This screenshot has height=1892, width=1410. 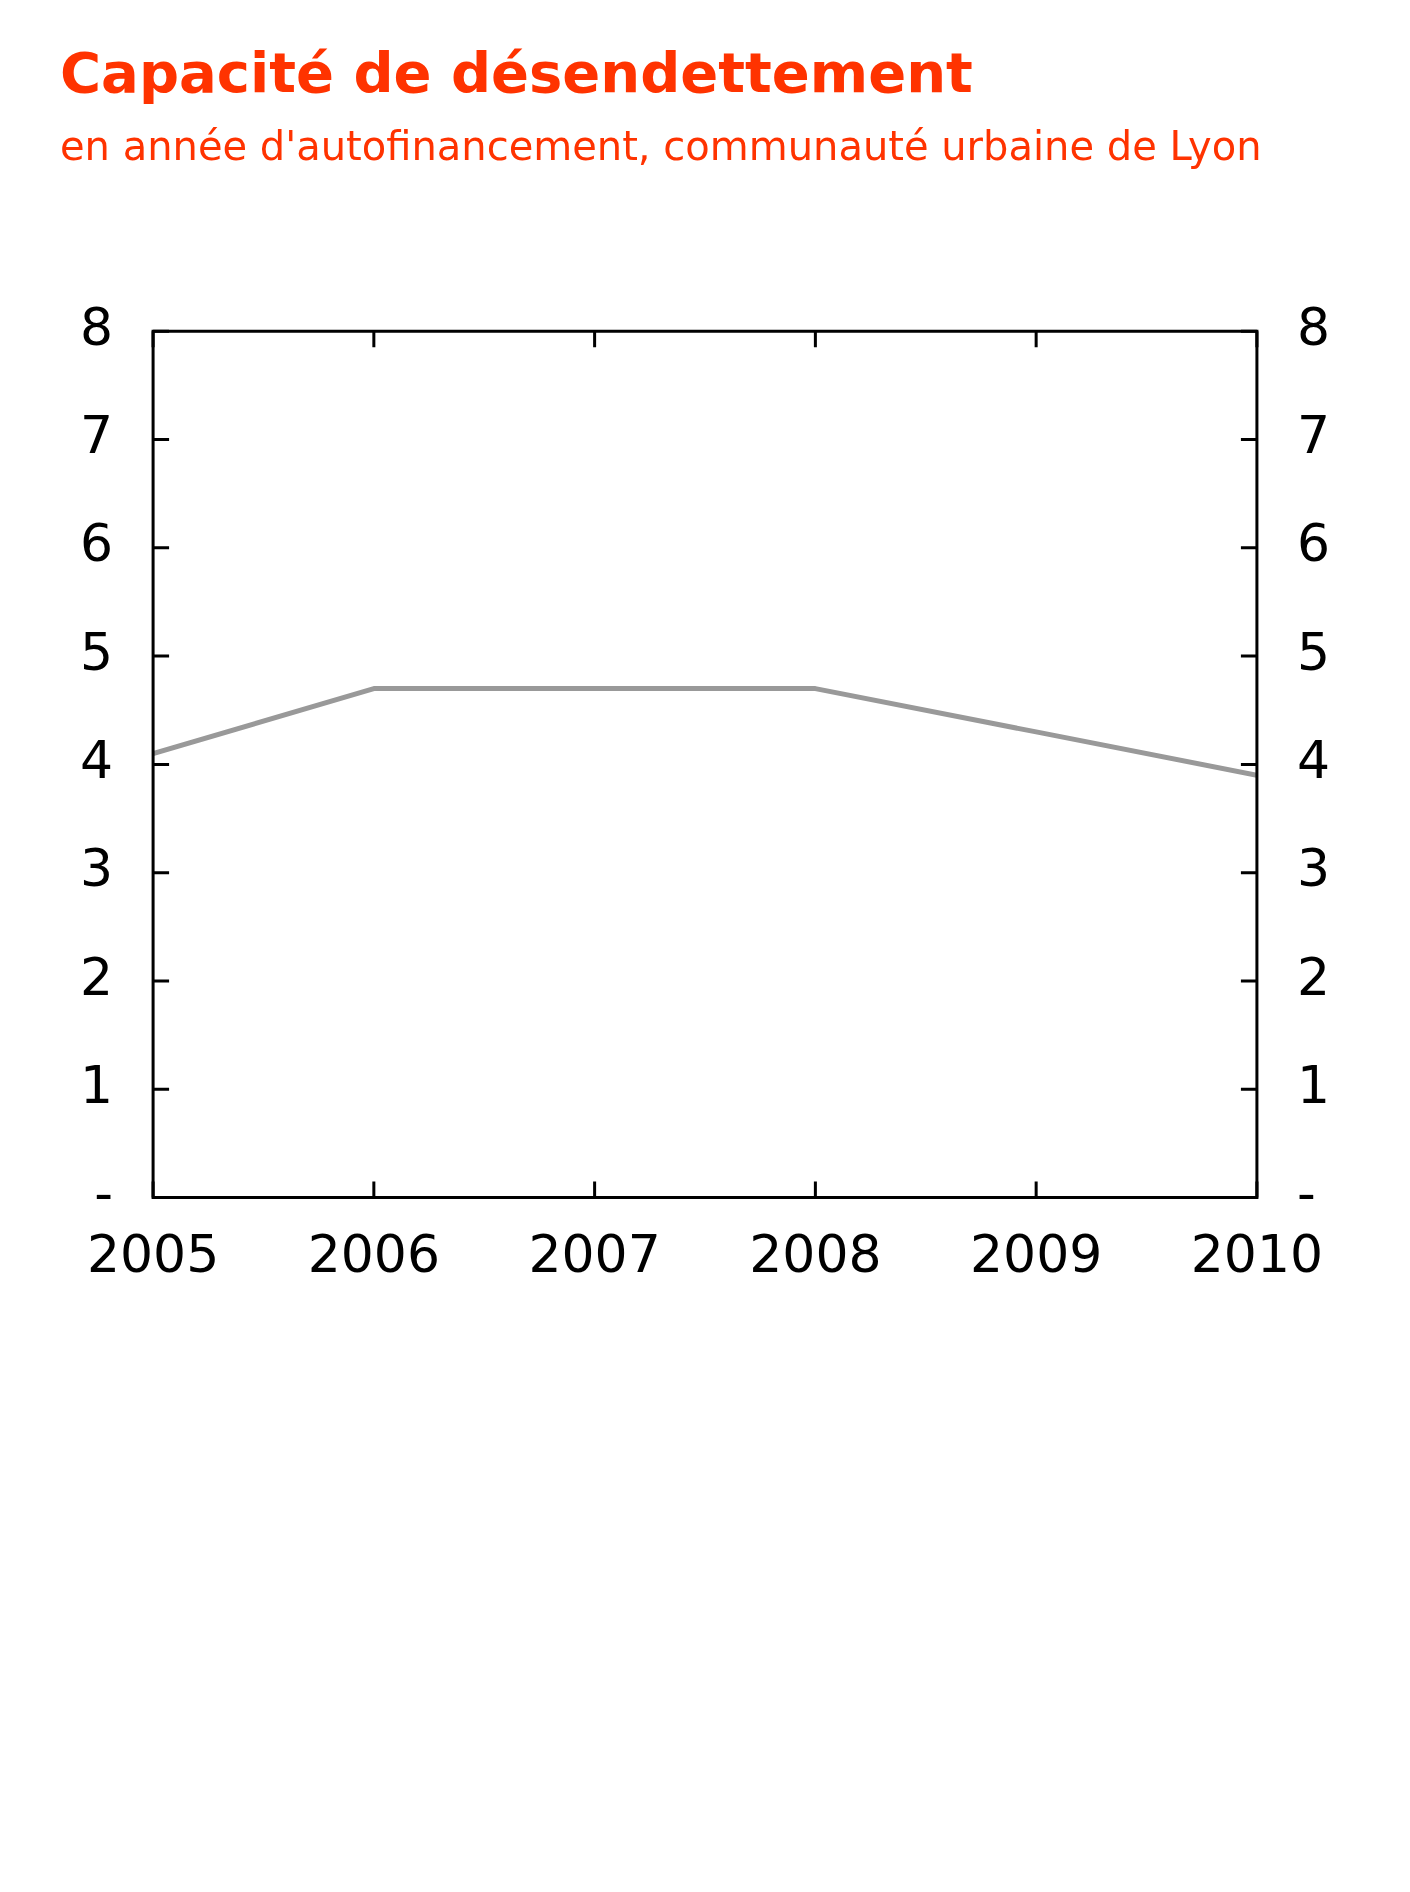 What do you see at coordinates (1313, 651) in the screenshot?
I see `y2-tick-label: 5` at bounding box center [1313, 651].